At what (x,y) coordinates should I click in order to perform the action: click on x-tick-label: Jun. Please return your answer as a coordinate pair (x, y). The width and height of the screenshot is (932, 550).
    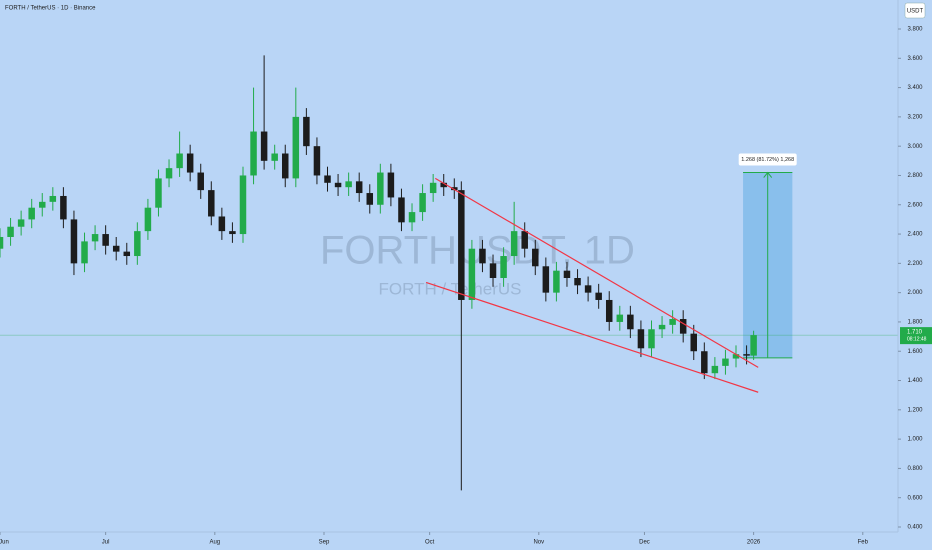
    Looking at the image, I should click on (4, 543).